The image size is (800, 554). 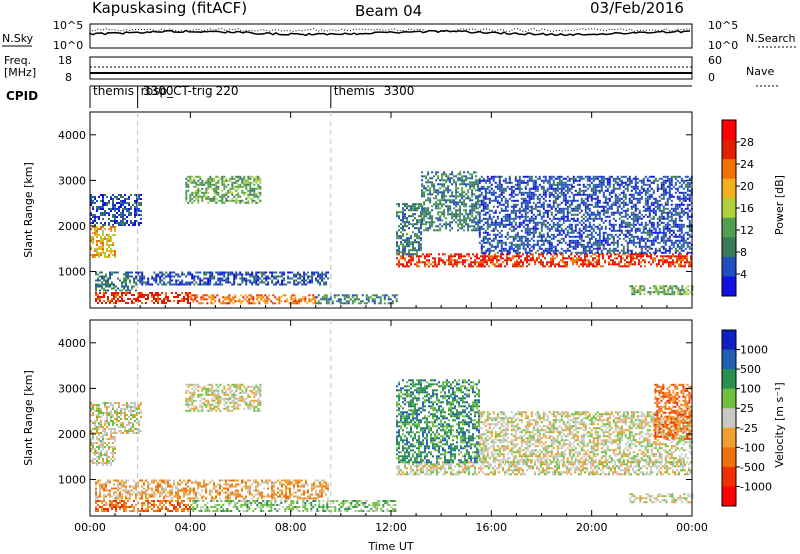 What do you see at coordinates (354, 91) in the screenshot?
I see `cpid-segment-name-2: themis` at bounding box center [354, 91].